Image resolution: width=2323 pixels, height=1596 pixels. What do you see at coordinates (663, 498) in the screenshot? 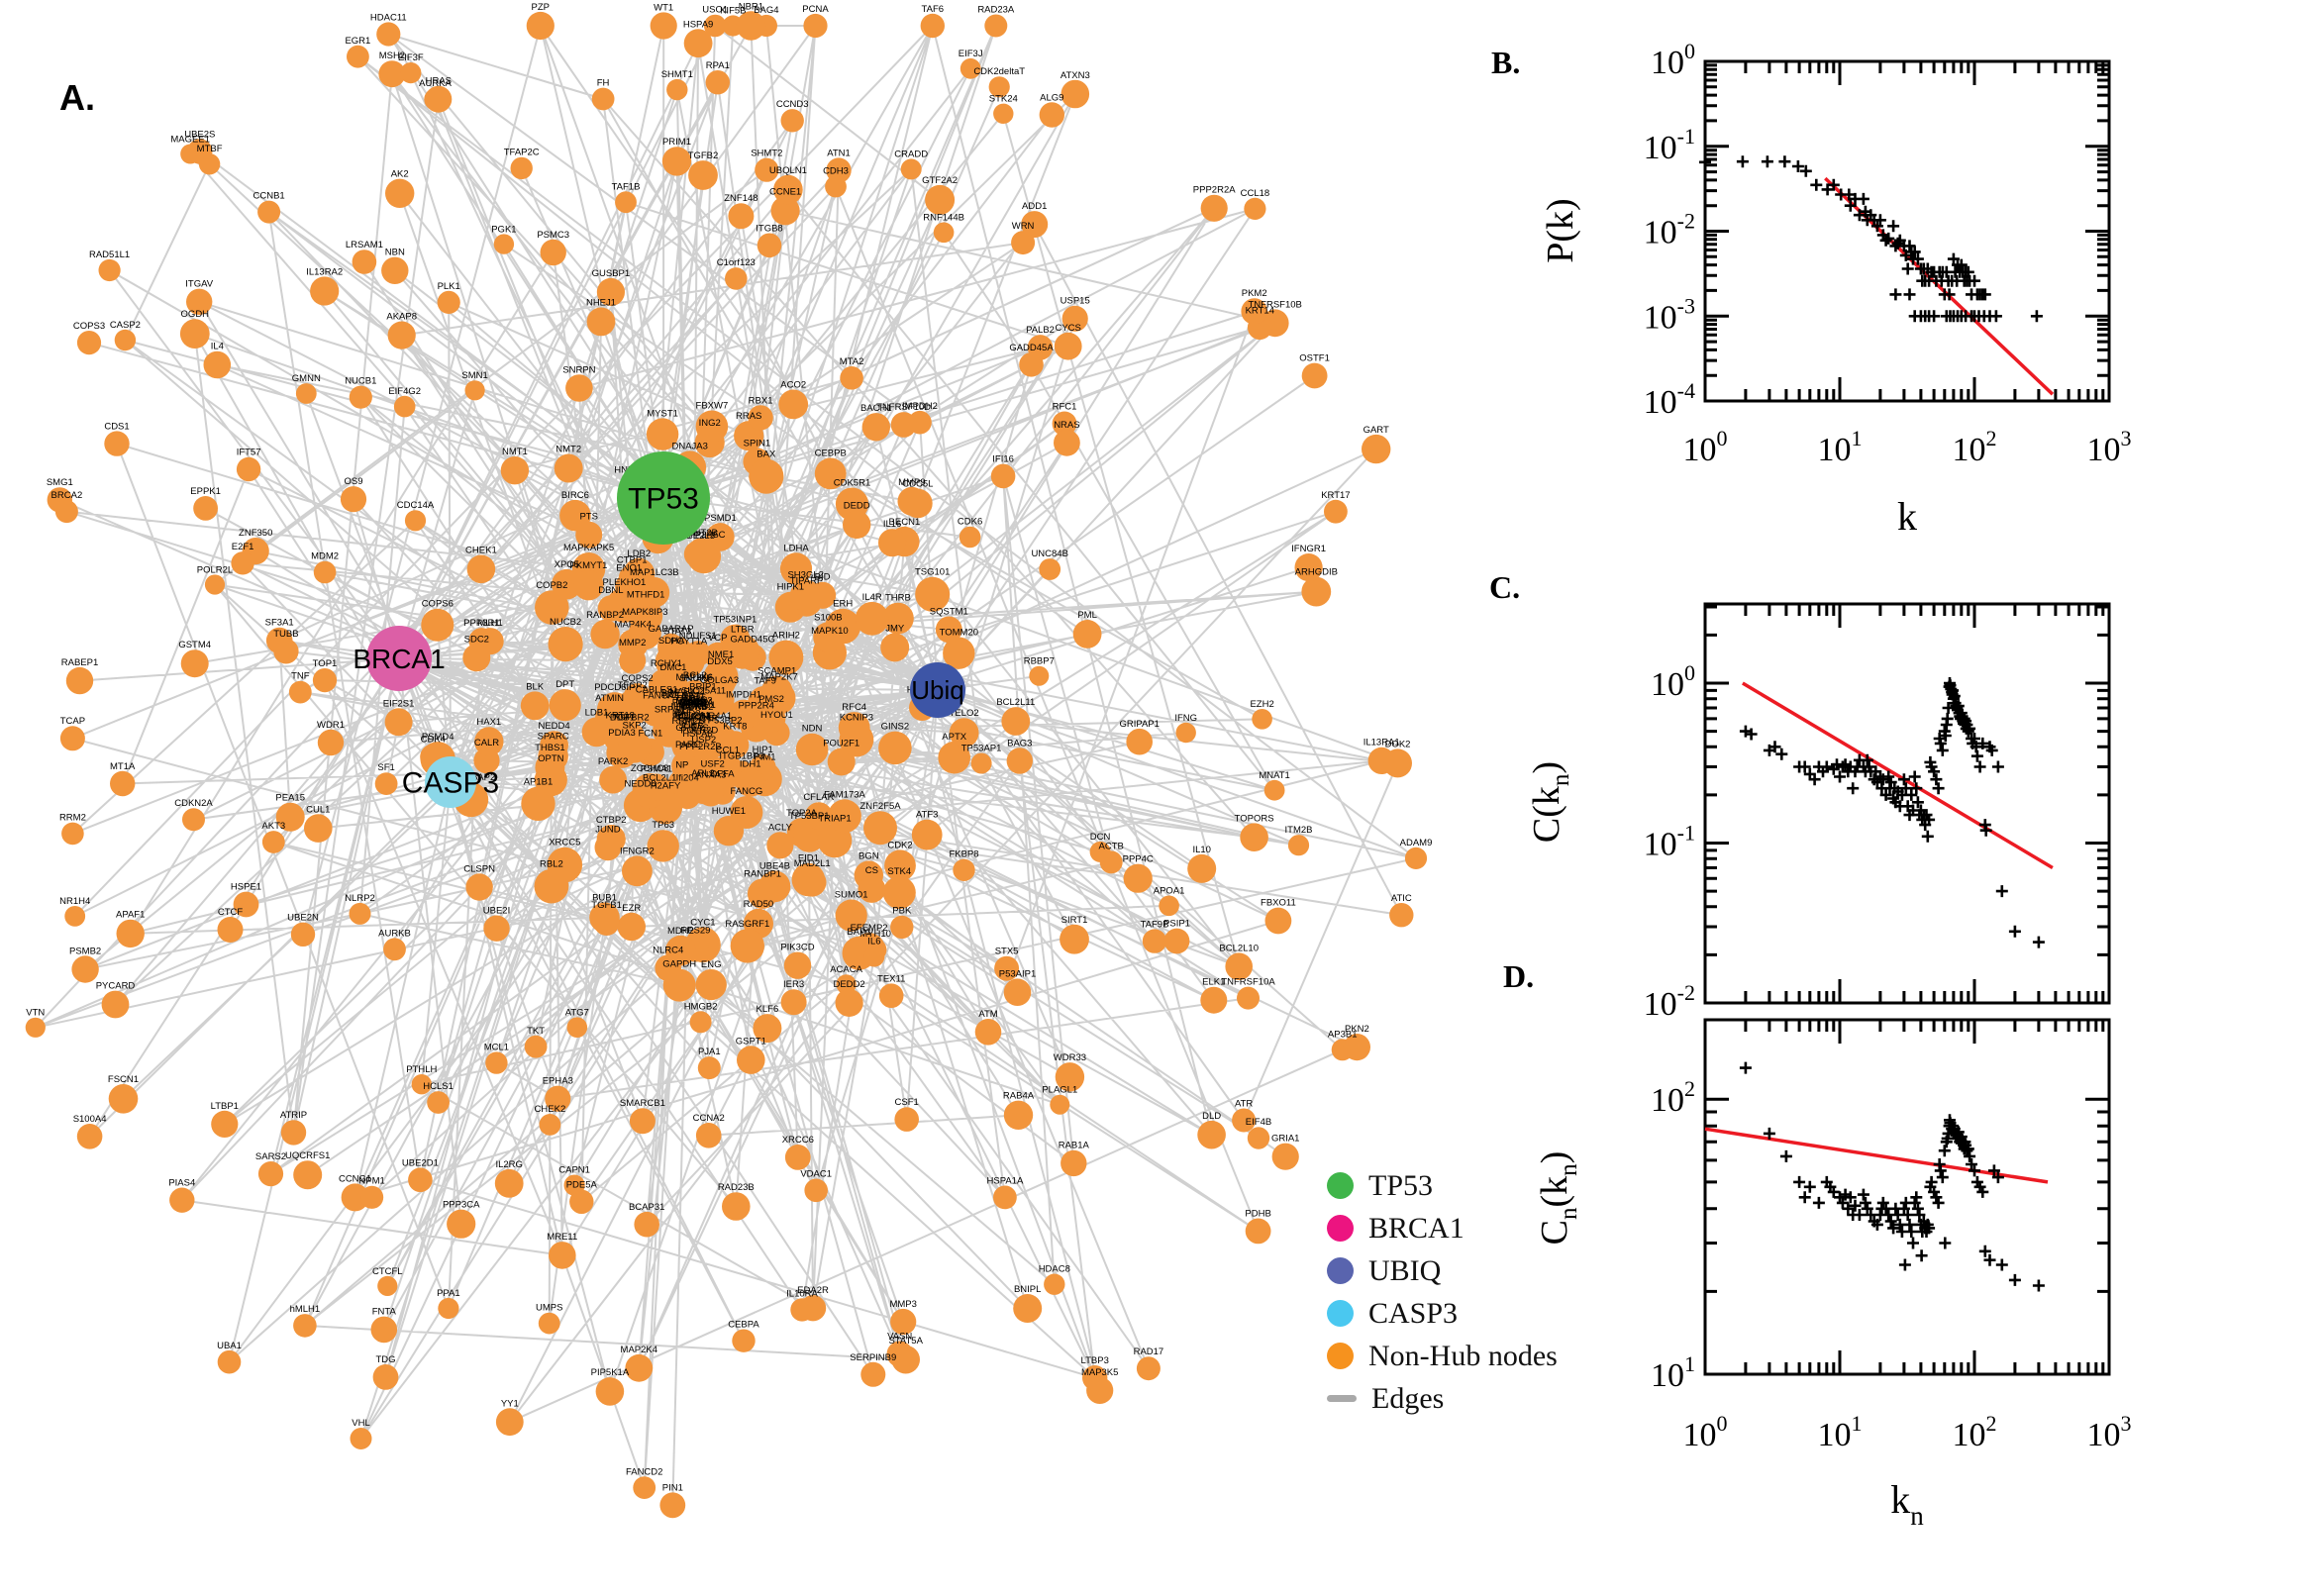
I see `hub-node-tp53` at bounding box center [663, 498].